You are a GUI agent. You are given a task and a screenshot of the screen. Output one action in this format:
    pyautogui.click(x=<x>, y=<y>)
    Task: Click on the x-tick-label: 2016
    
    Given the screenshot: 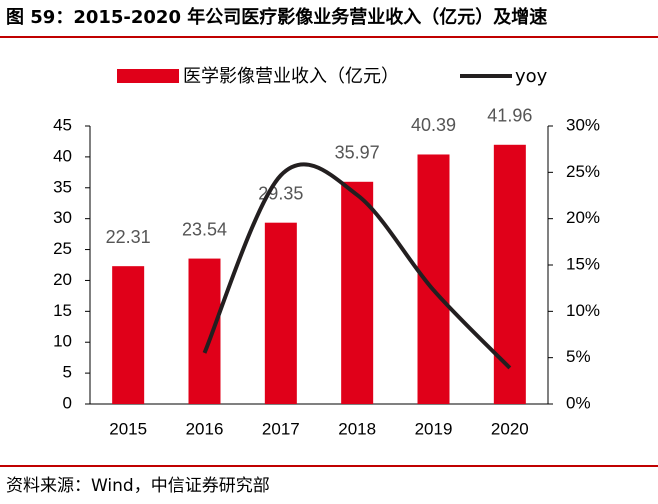 What is the action you would take?
    pyautogui.click(x=205, y=428)
    